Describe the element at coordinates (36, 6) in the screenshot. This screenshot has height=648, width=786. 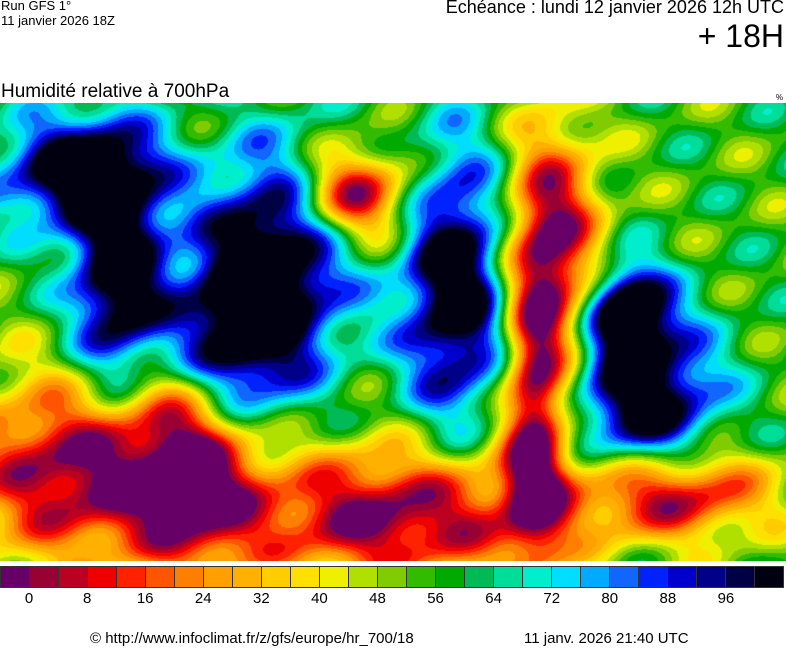
I see `run-model: Run GFS 1°` at that location.